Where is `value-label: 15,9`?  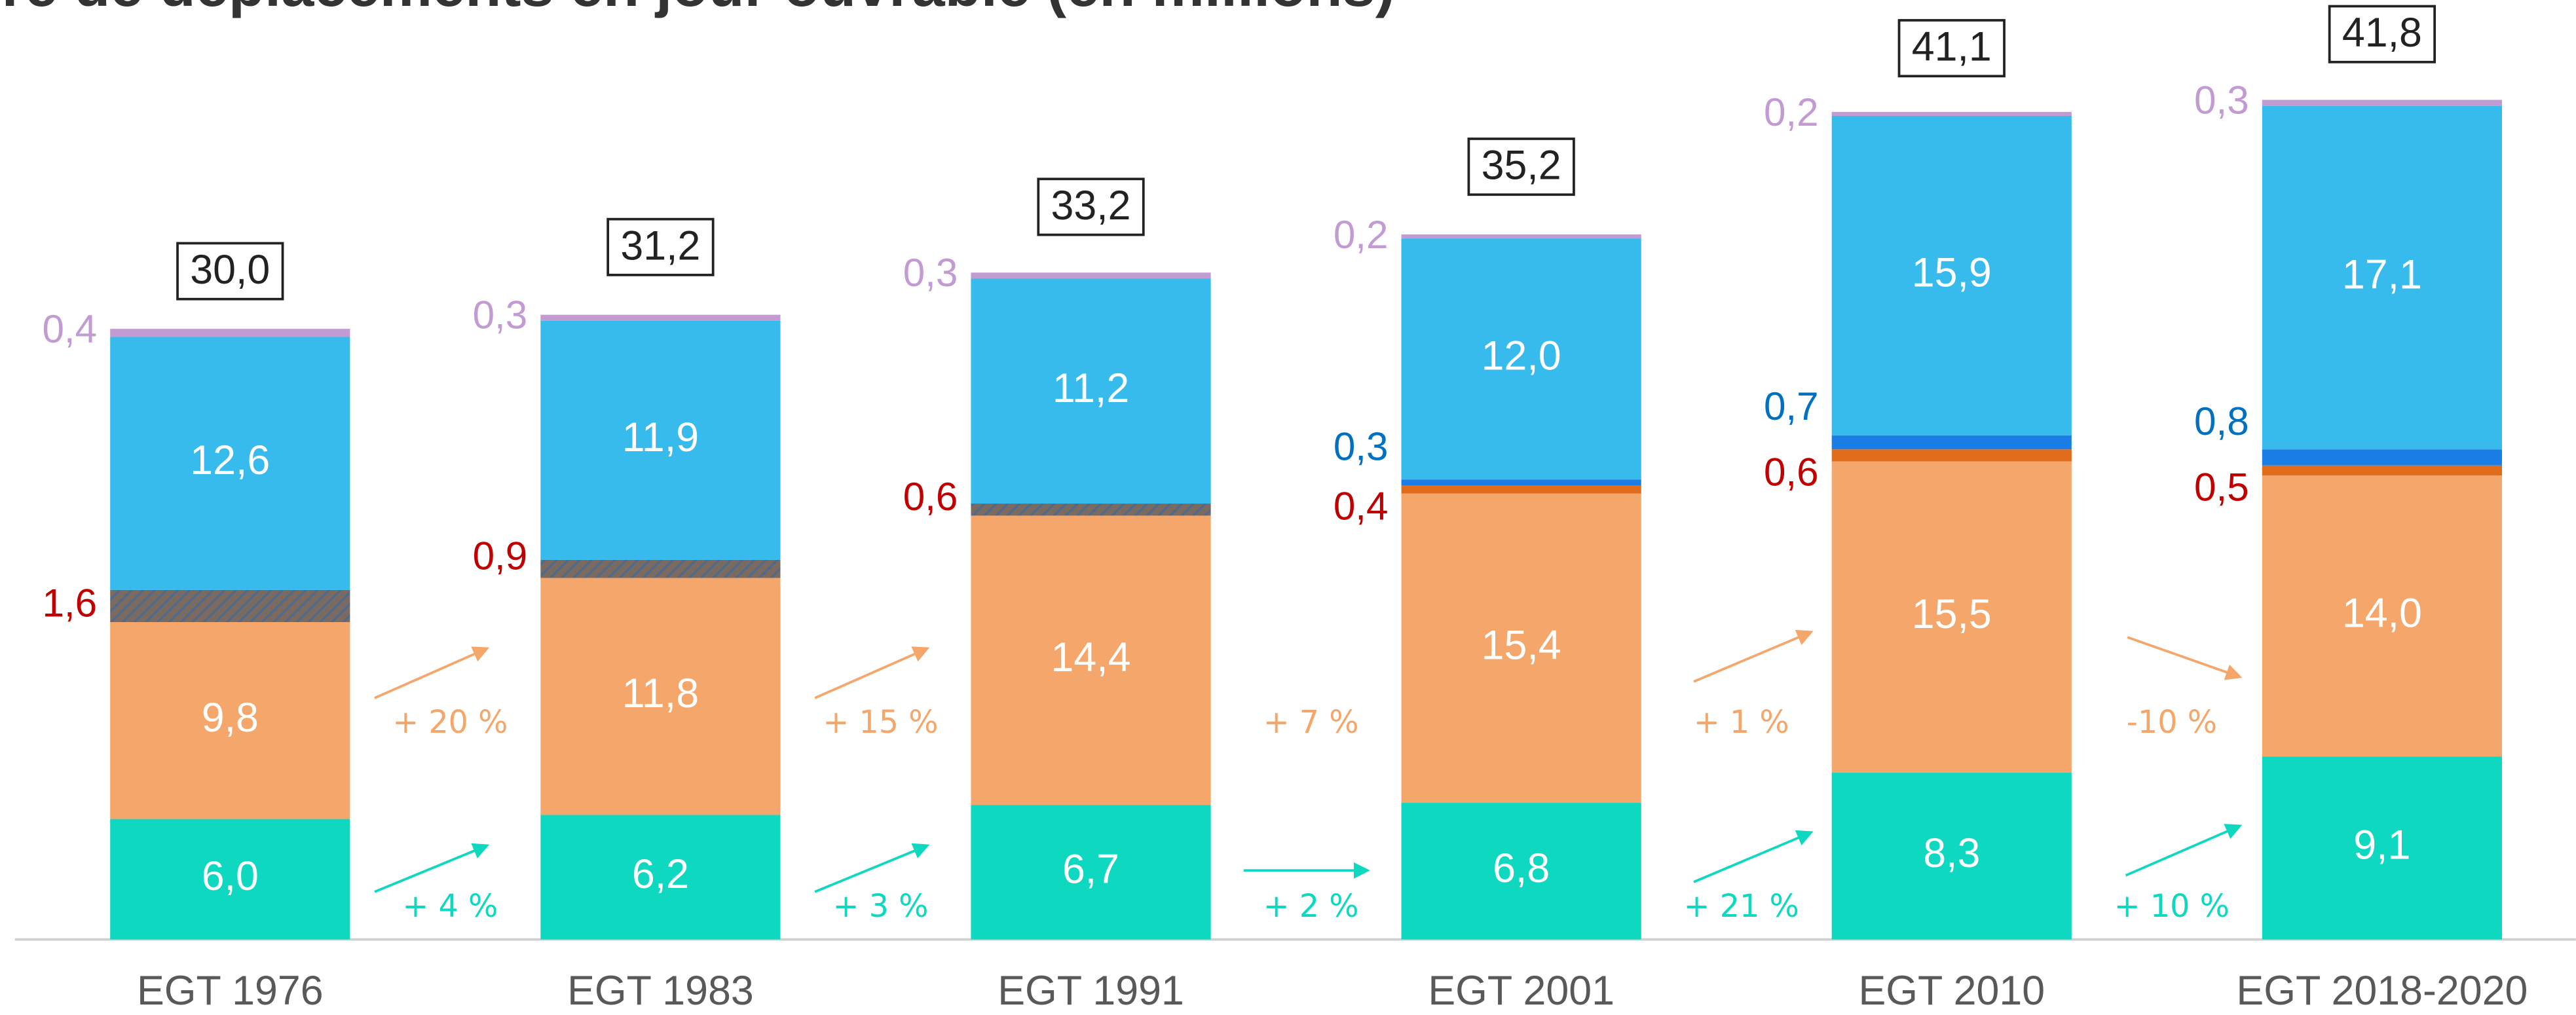 value-label: 15,9 is located at coordinates (1952, 272).